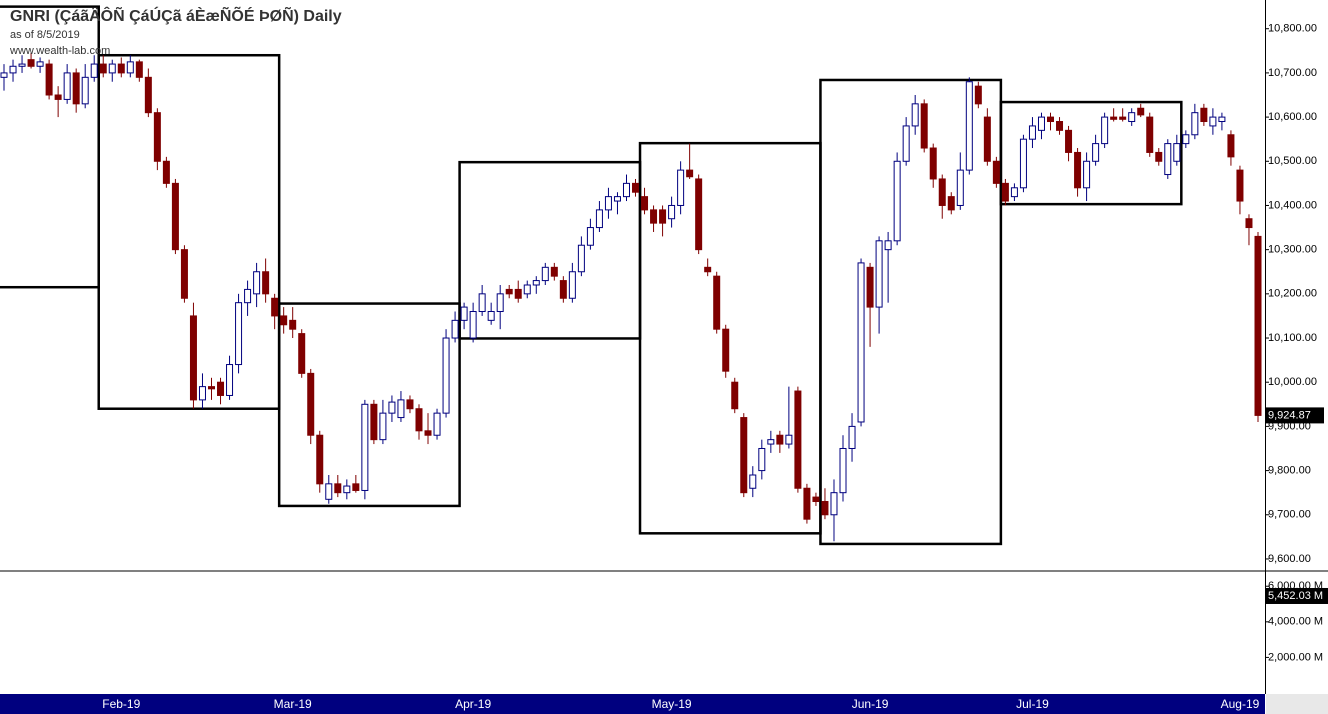  What do you see at coordinates (870, 704) in the screenshot?
I see `x-tick-label: Jun-19` at bounding box center [870, 704].